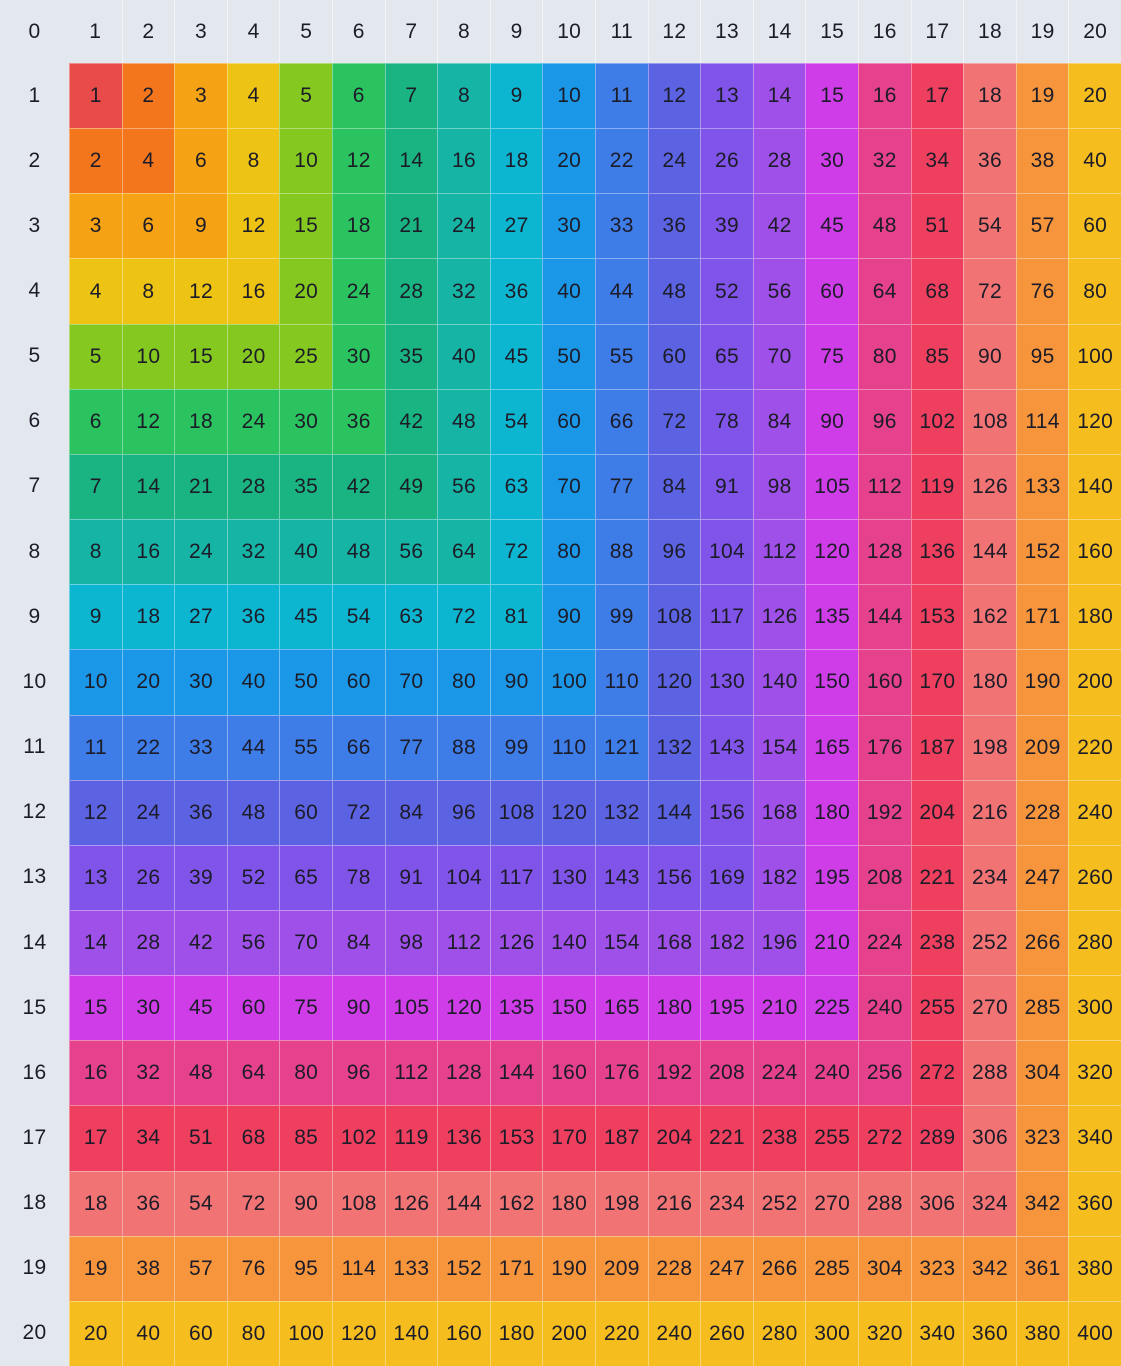 The image size is (1121, 1366). I want to click on product-cell: 190, so click(568, 1268).